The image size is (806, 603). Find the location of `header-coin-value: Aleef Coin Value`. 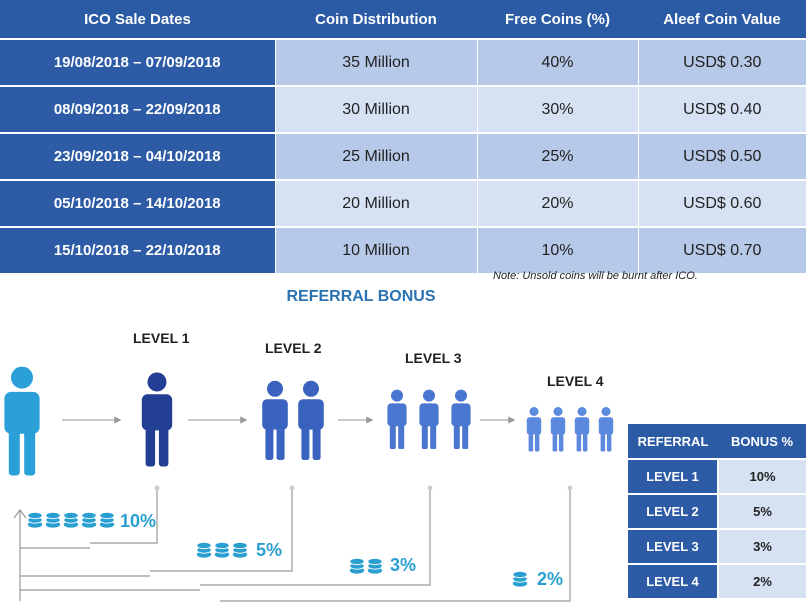

header-coin-value: Aleef Coin Value is located at coordinates (722, 19).